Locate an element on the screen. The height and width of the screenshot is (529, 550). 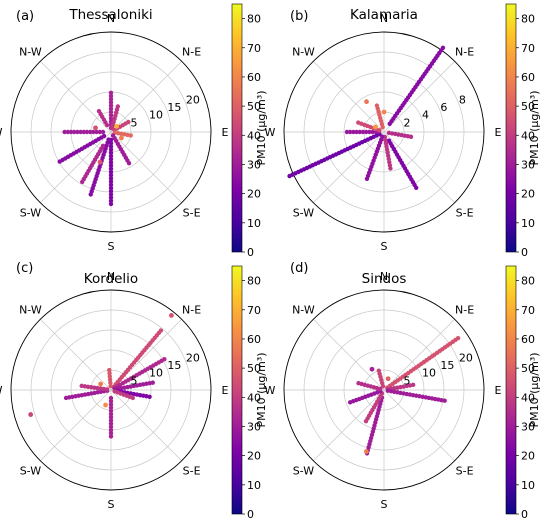
panel-label: (a) is located at coordinates (25, 16).